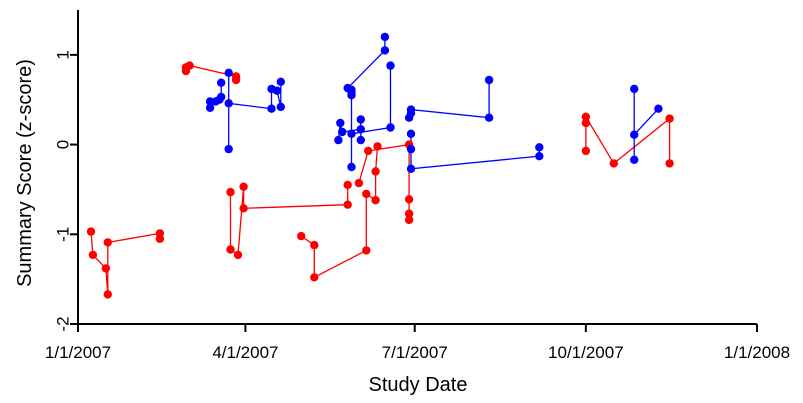  What do you see at coordinates (125, 263) in the screenshot?
I see `series-0-subject-0-line` at bounding box center [125, 263].